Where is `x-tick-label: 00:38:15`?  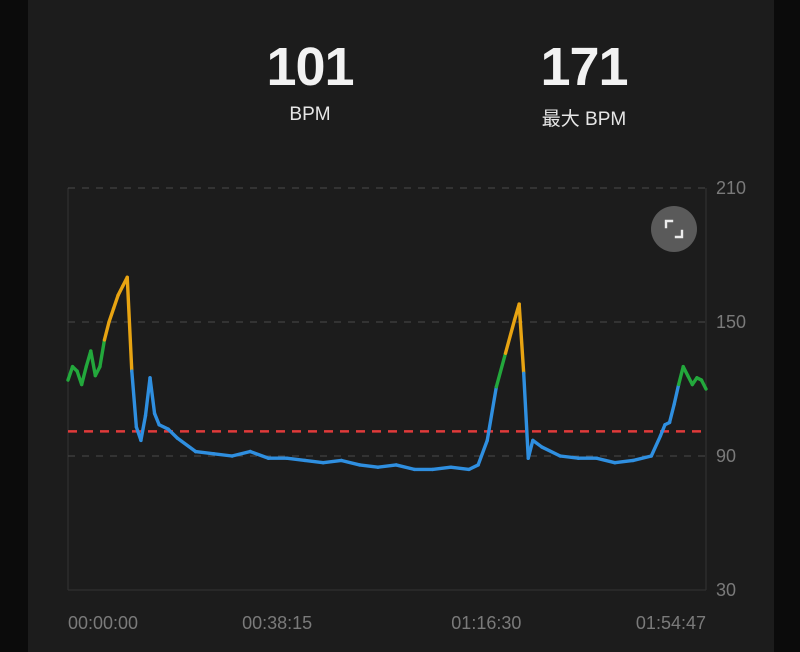
x-tick-label: 00:38:15 is located at coordinates (277, 623).